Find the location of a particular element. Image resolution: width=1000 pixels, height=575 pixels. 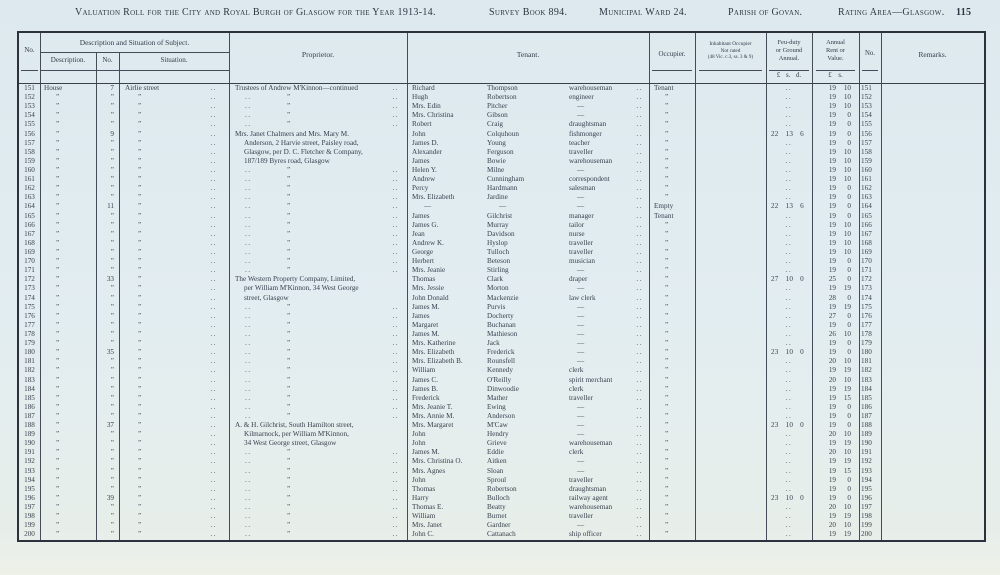

tenant-cell: James D. Young teacher.. is located at coordinates (527, 142).